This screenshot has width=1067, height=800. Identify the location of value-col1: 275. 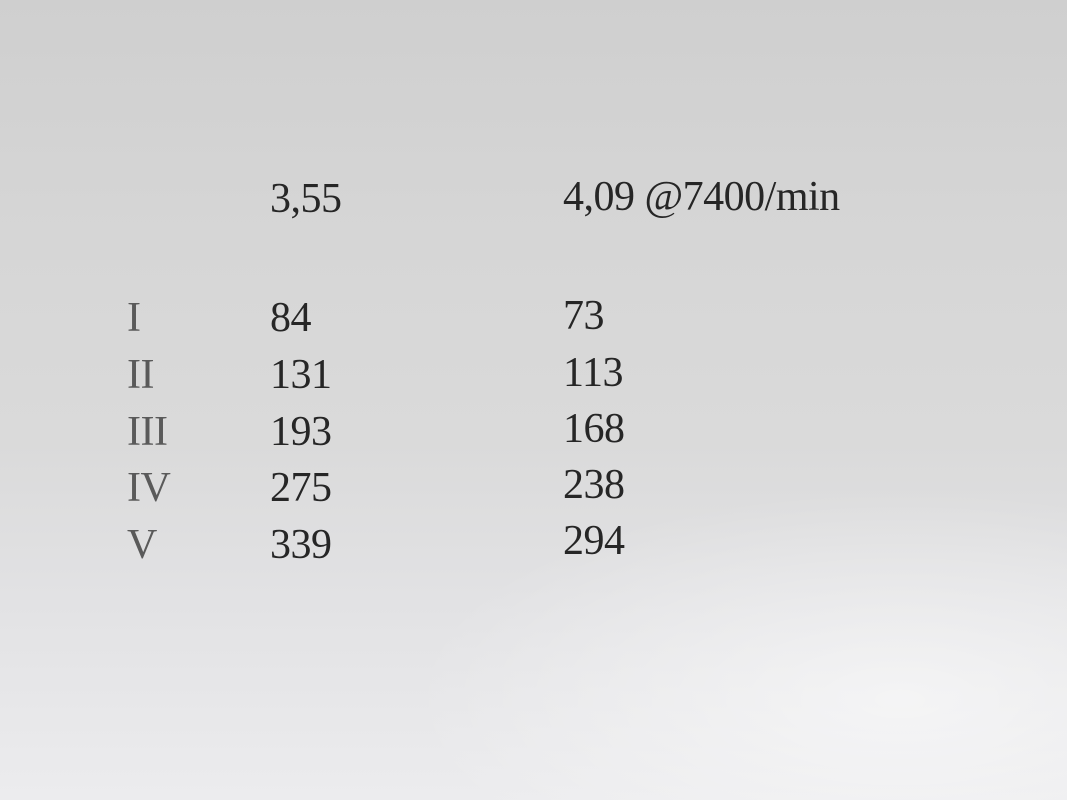
(301, 488).